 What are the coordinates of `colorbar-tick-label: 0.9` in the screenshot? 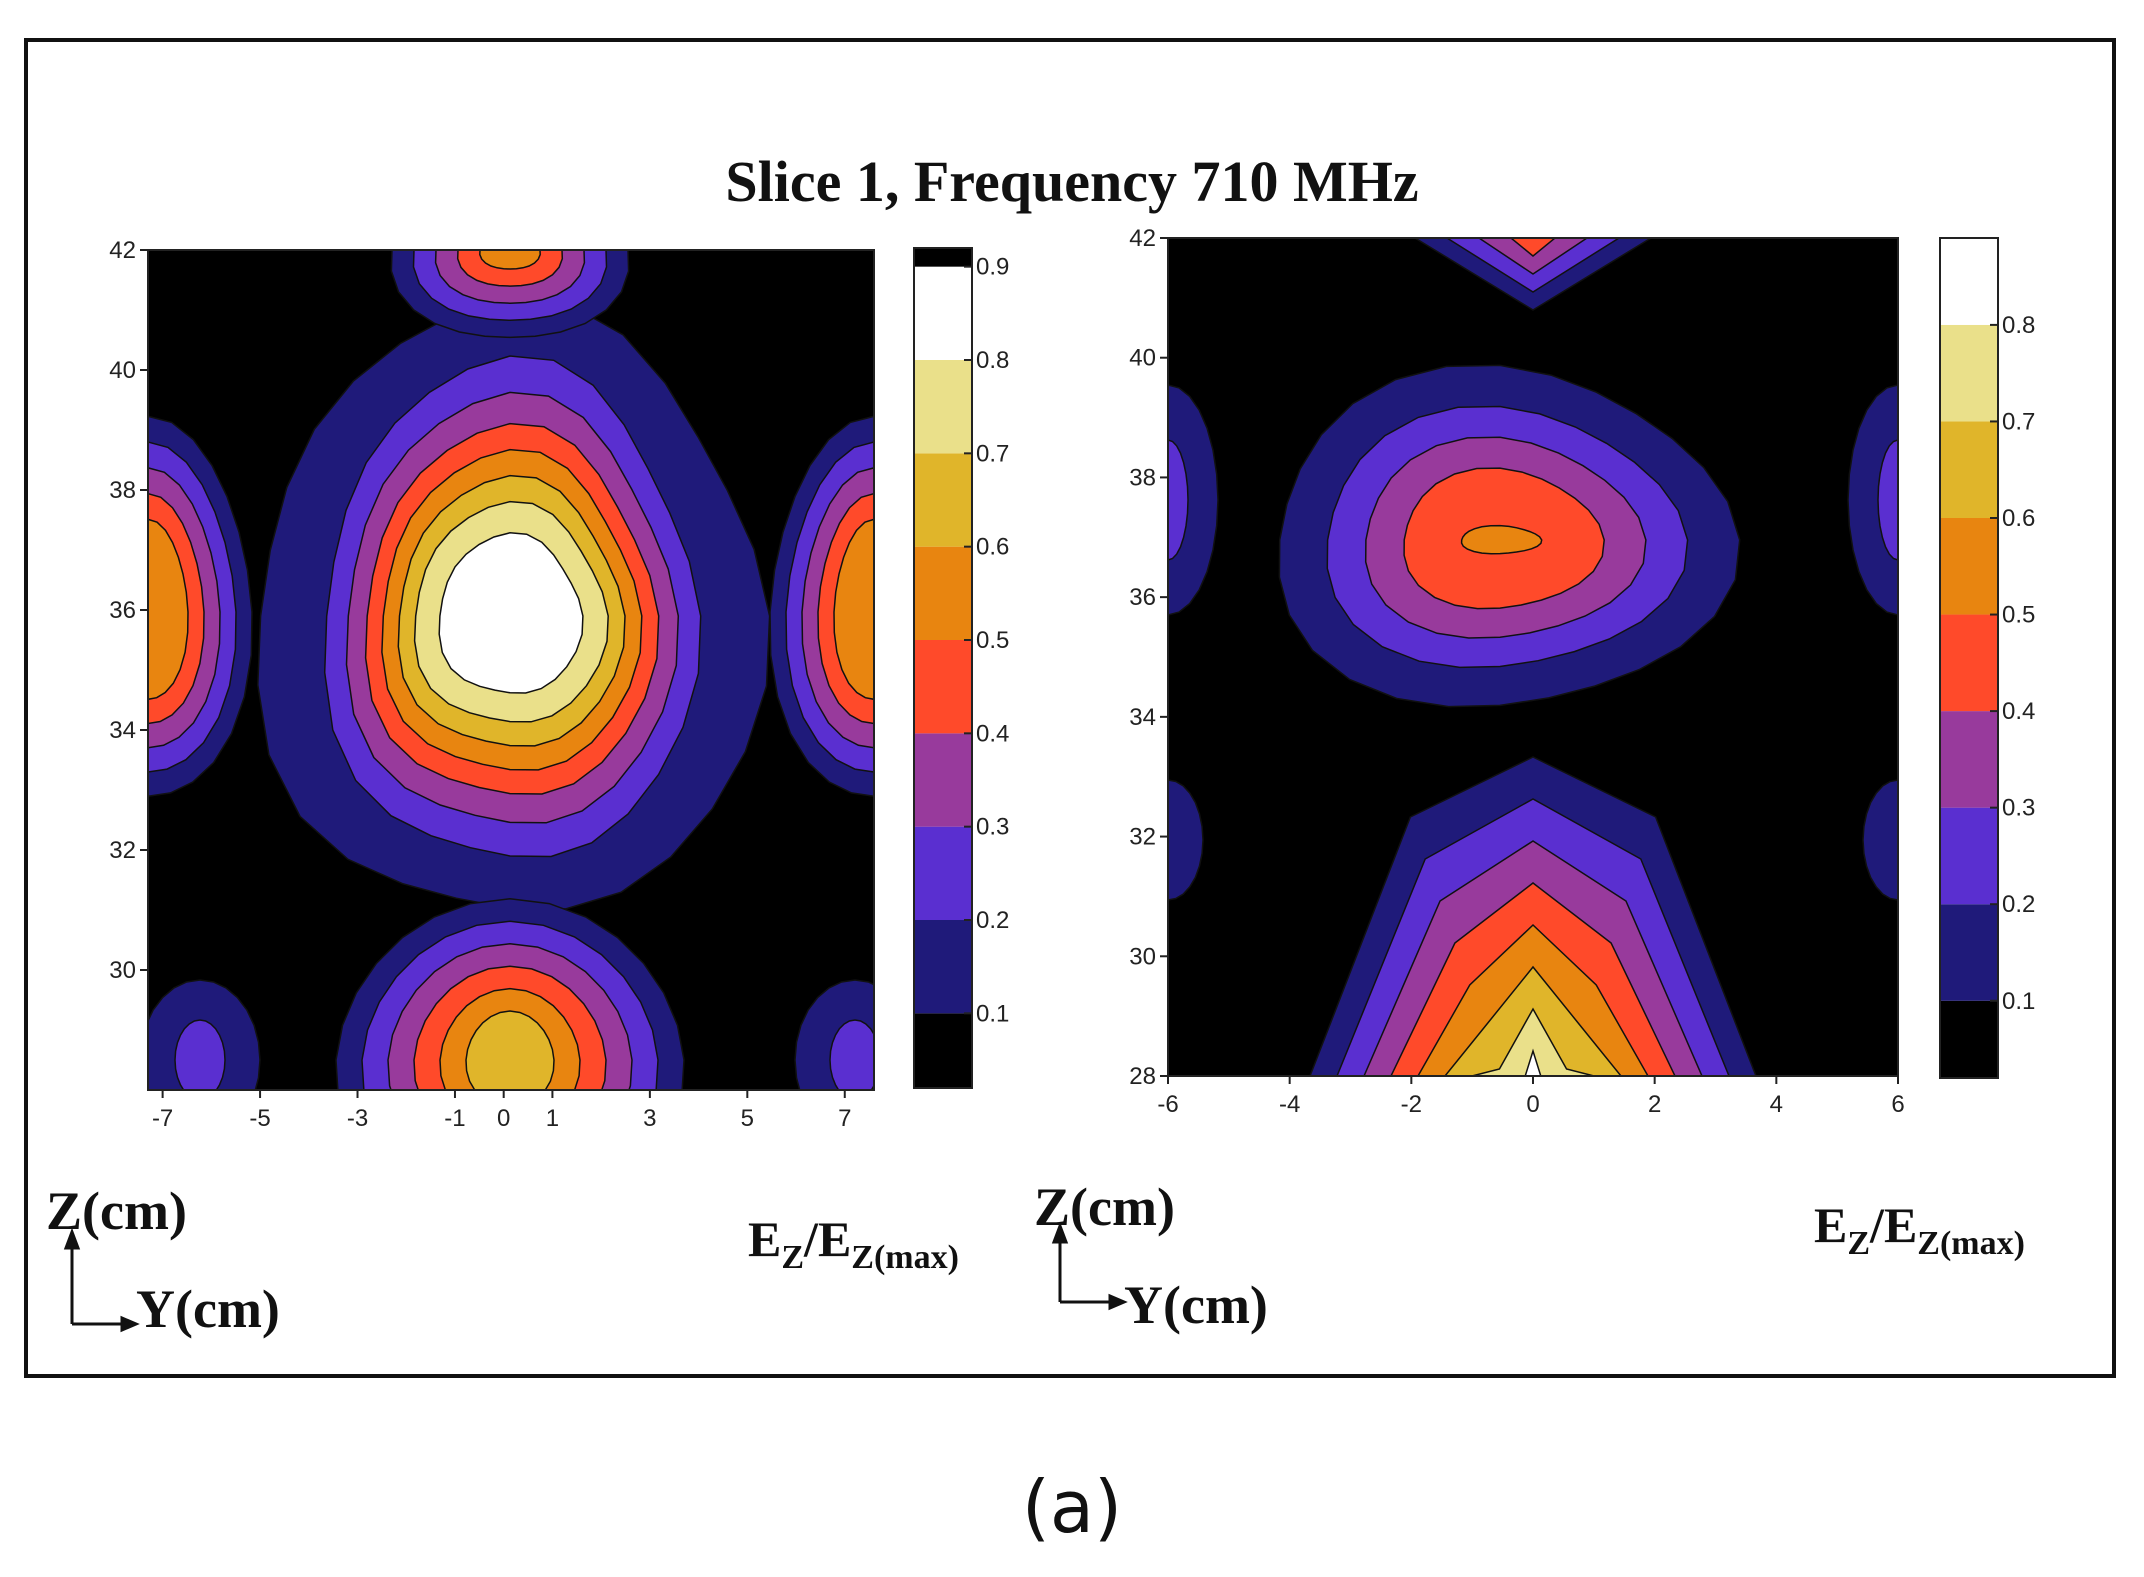 It's located at (992, 267).